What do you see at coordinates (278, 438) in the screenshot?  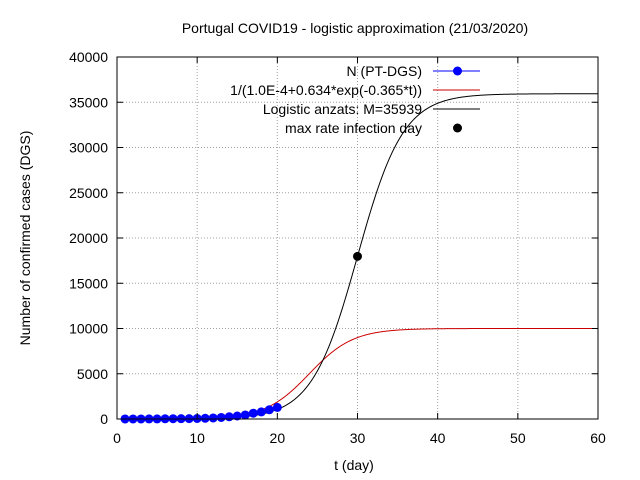 I see `x-tick-label: 20` at bounding box center [278, 438].